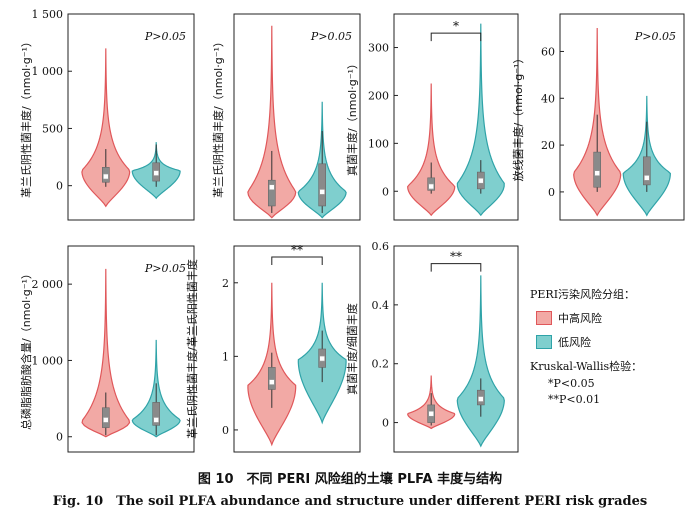 This screenshot has width=700, height=523. I want to click on y-axis-label: 革兰氏阴性菌丰度/革兰氏阳性菌丰度, so click(192, 349).